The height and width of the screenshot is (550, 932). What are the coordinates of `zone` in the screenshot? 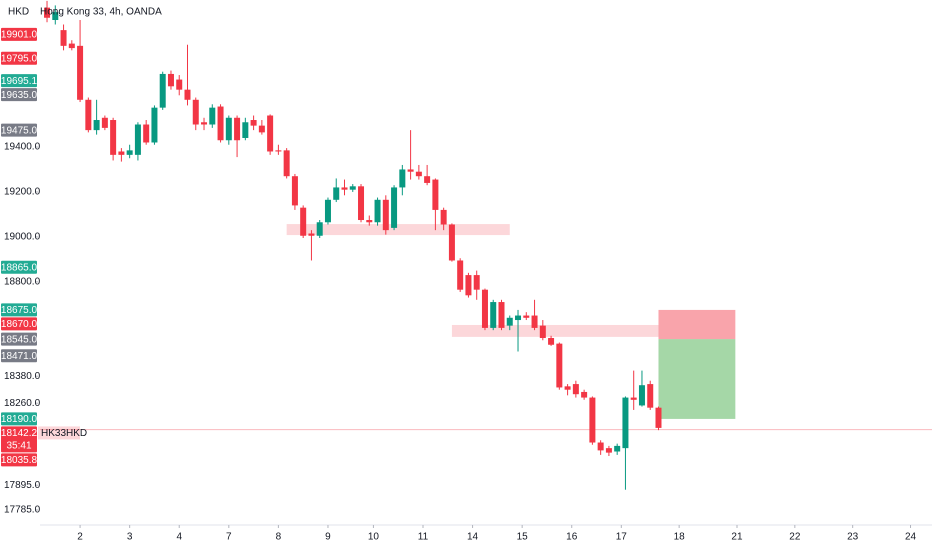 It's located at (555, 330).